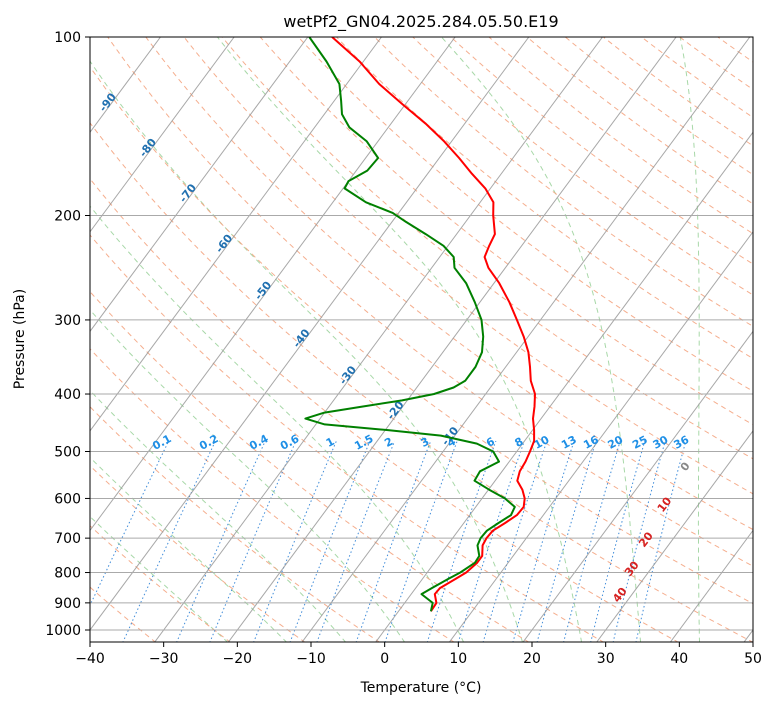 This screenshot has width=775, height=708. Describe the element at coordinates (67, 217) in the screenshot. I see `y-tick-label: 200` at that location.